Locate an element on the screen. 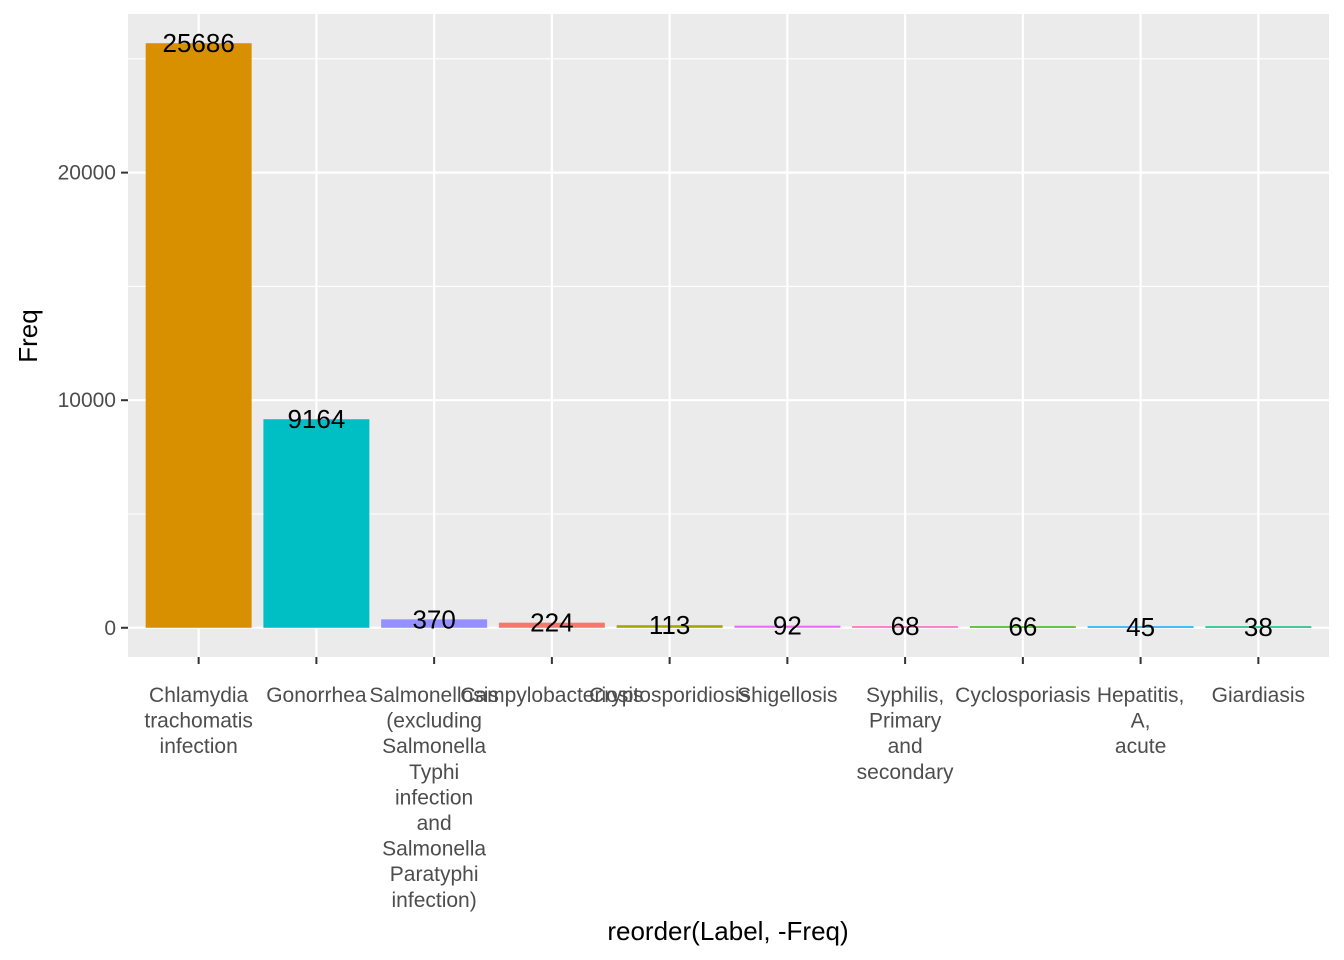  x-tick-label: Hepatitis, A, acute is located at coordinates (1141, 721).